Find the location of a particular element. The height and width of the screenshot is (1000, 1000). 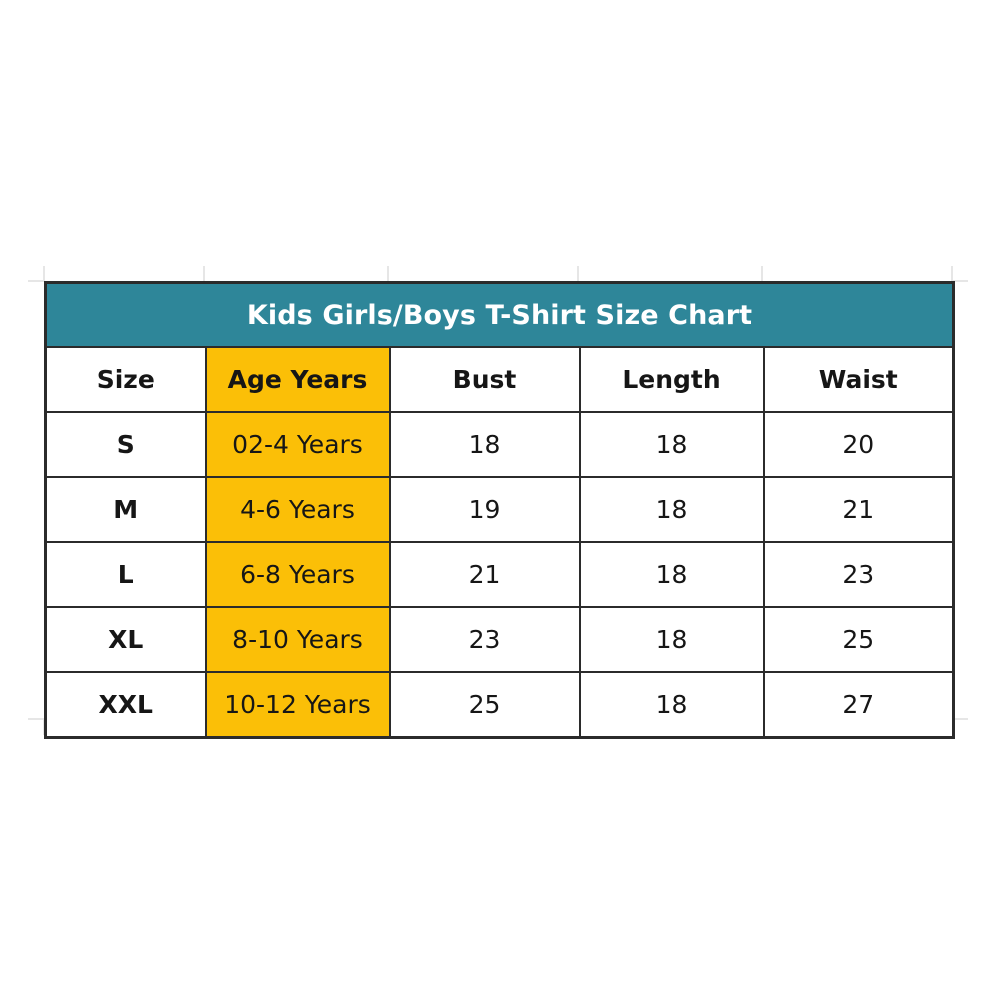

table-title-row: Kids Girls/Boys T-Shirt Size Chart is located at coordinates (499, 314).